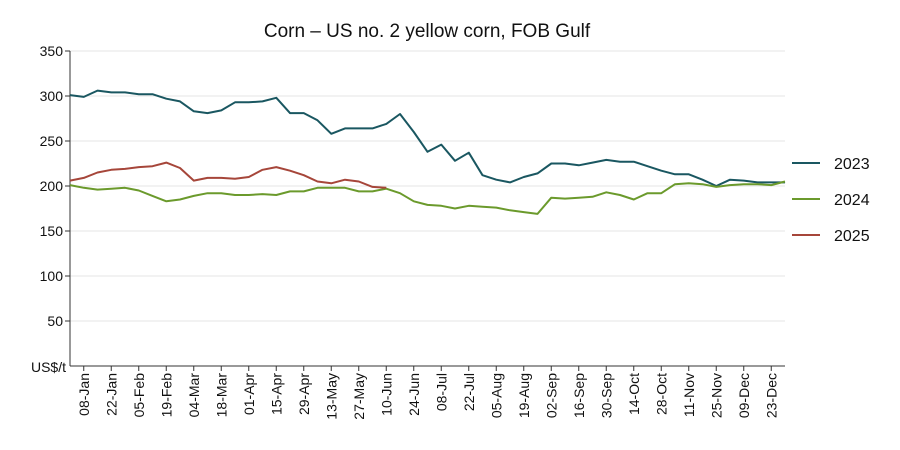  Describe the element at coordinates (831, 200) in the screenshot. I see `legend: 2023 2024 2025` at that location.